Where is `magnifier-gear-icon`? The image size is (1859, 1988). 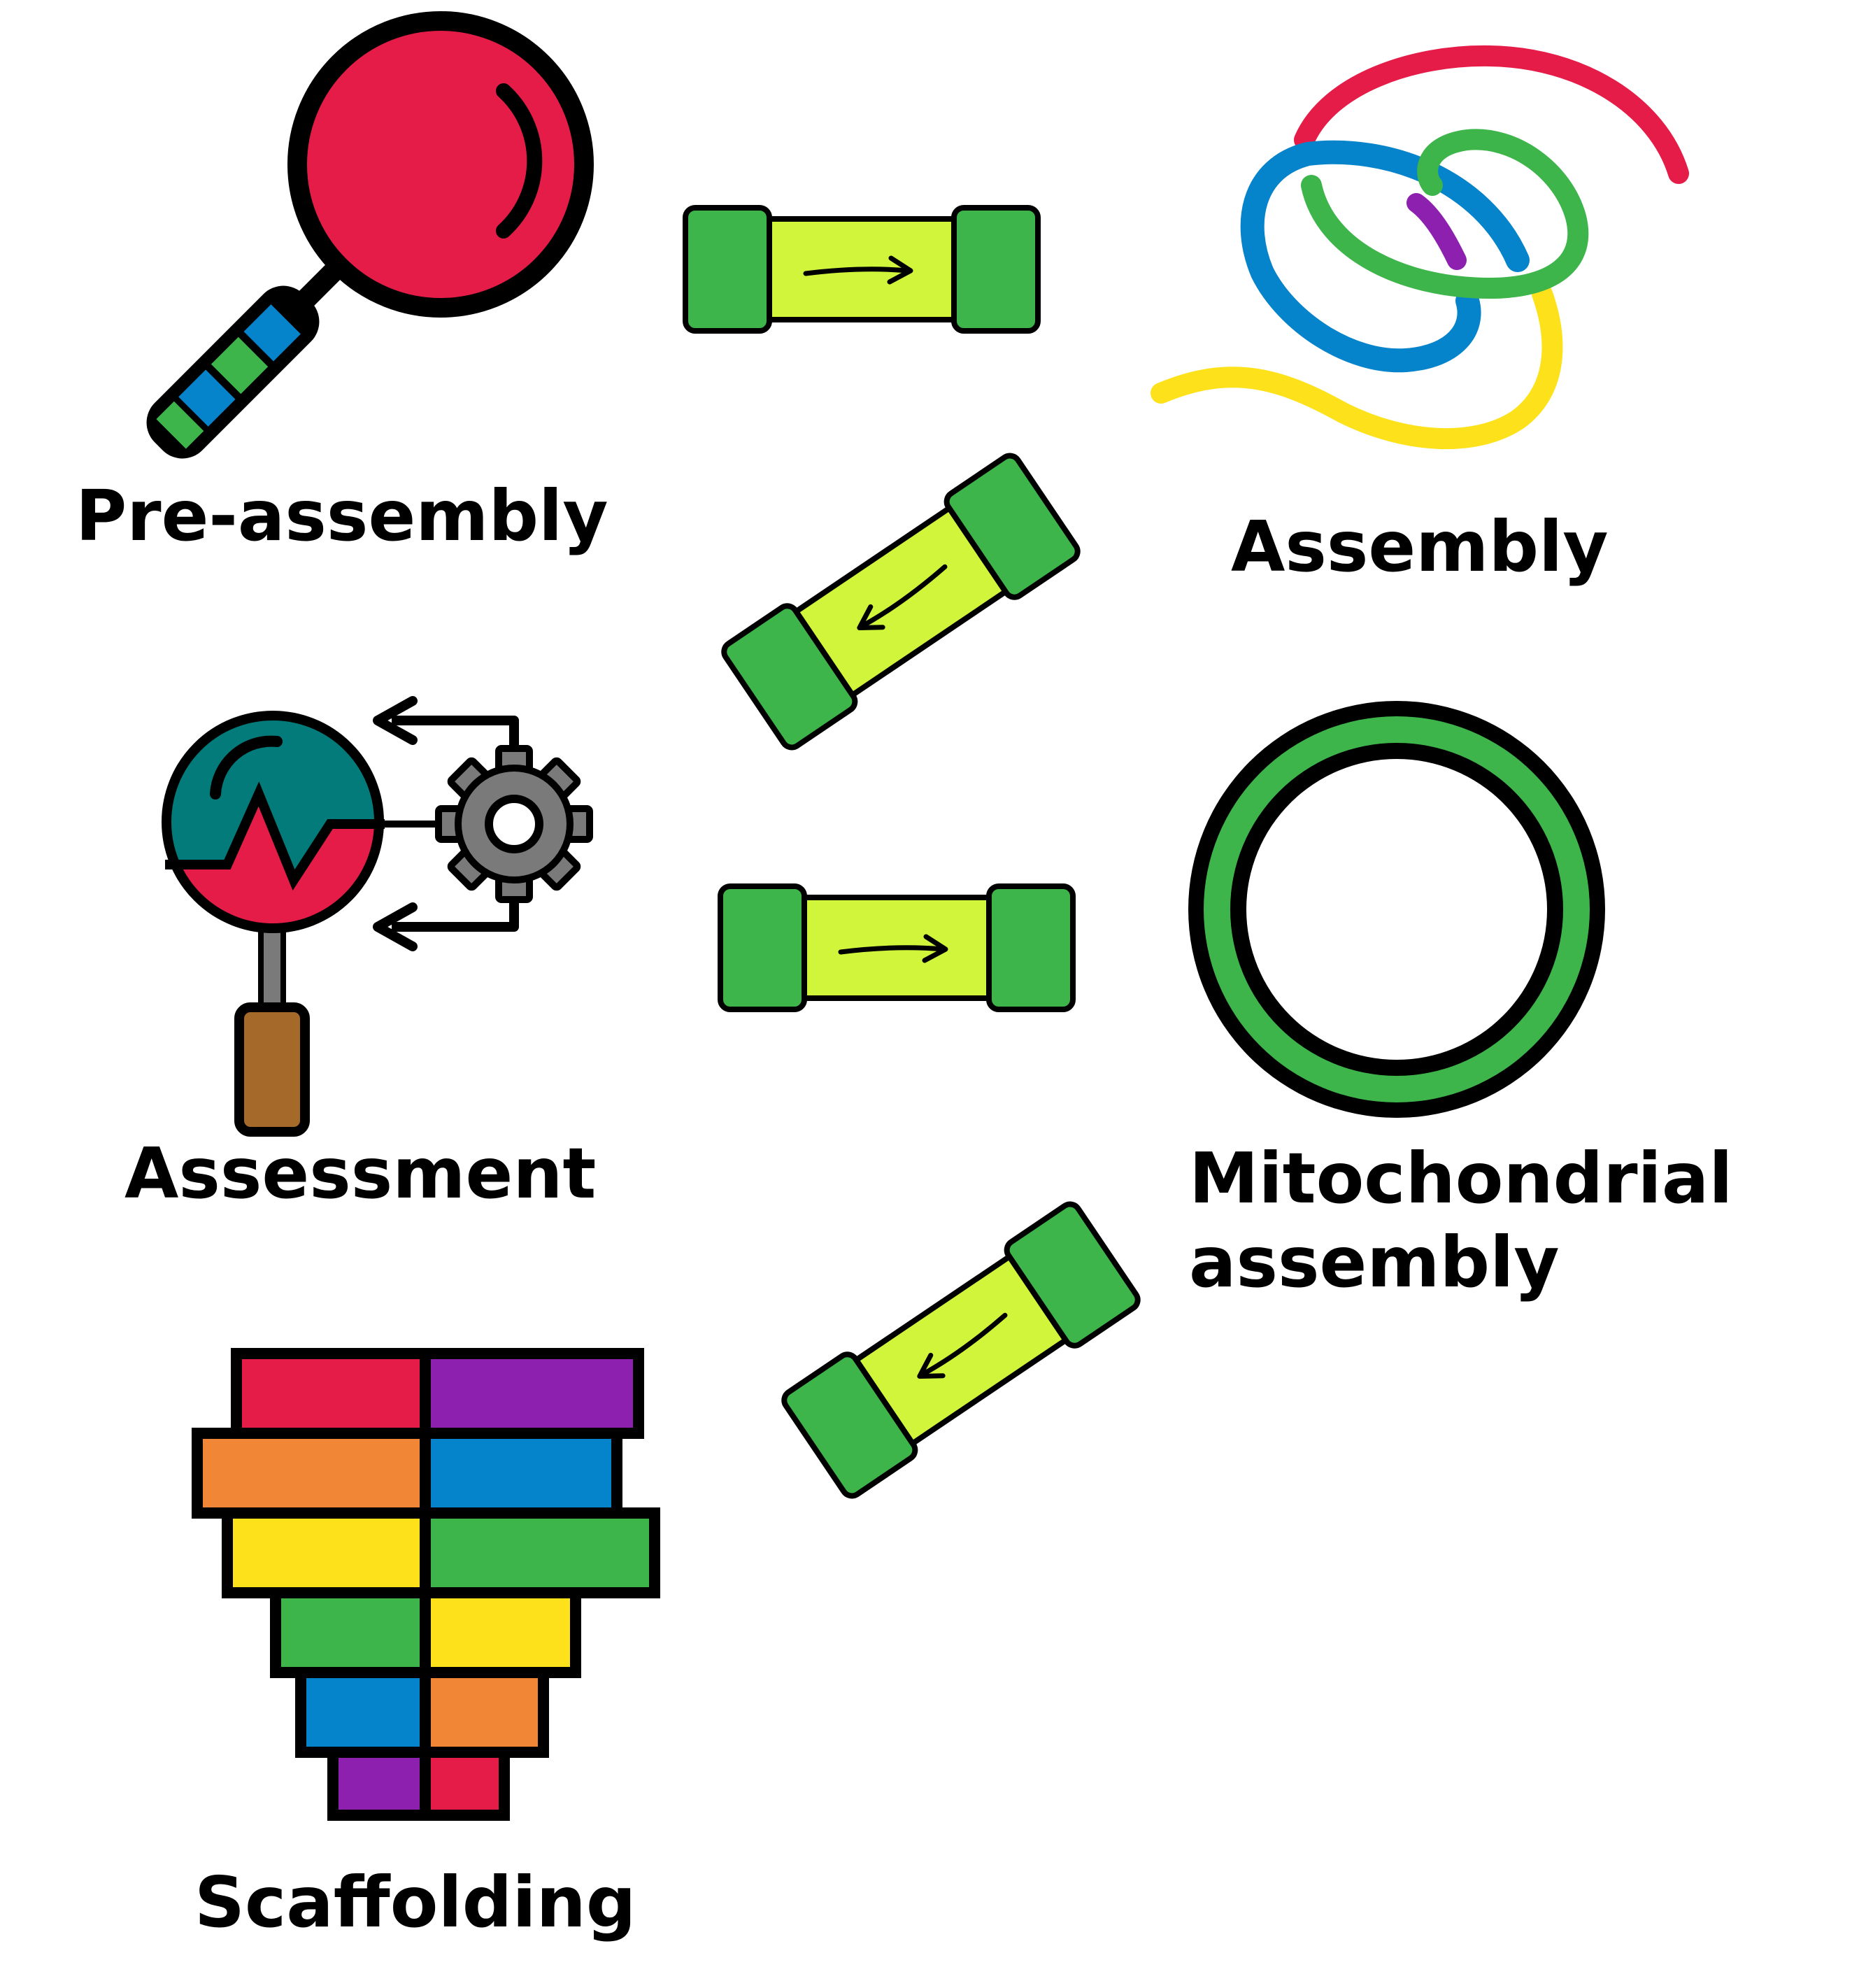
magnifier-gear-icon is located at coordinates (377, 917).